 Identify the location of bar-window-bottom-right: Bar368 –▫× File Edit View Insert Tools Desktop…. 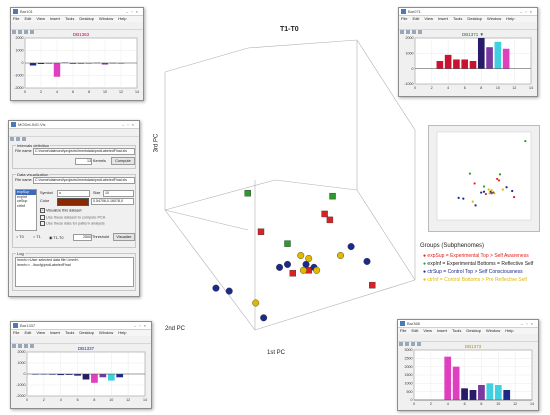
(468, 365).